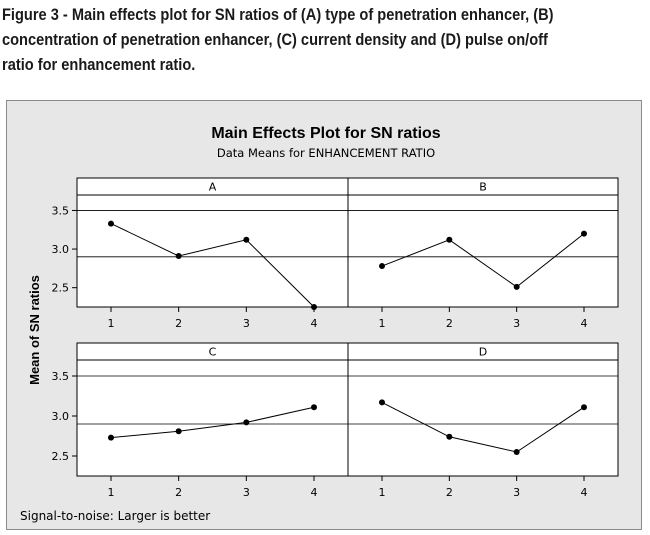 The image size is (650, 535). What do you see at coordinates (61, 210) in the screenshot?
I see `y-tick-label-a-3.5: 3.5` at bounding box center [61, 210].